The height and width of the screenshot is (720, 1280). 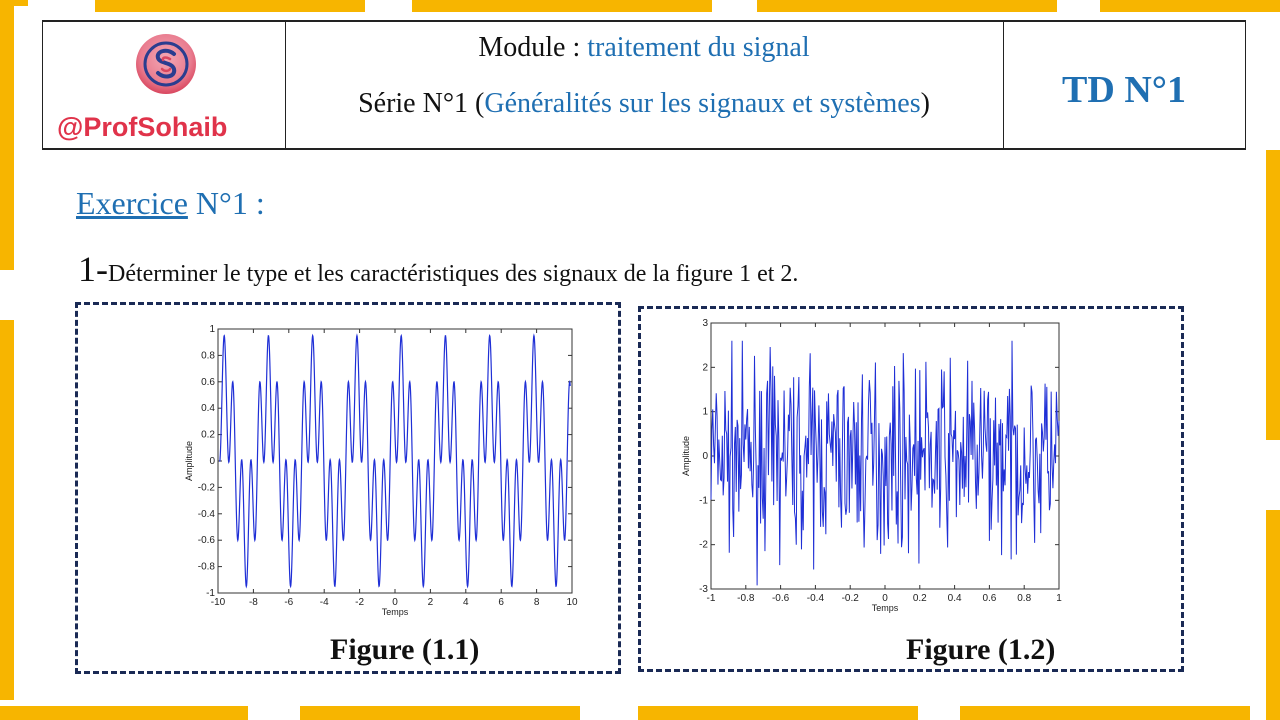 What do you see at coordinates (1124, 90) in the screenshot?
I see `td-label: TD N°1` at bounding box center [1124, 90].